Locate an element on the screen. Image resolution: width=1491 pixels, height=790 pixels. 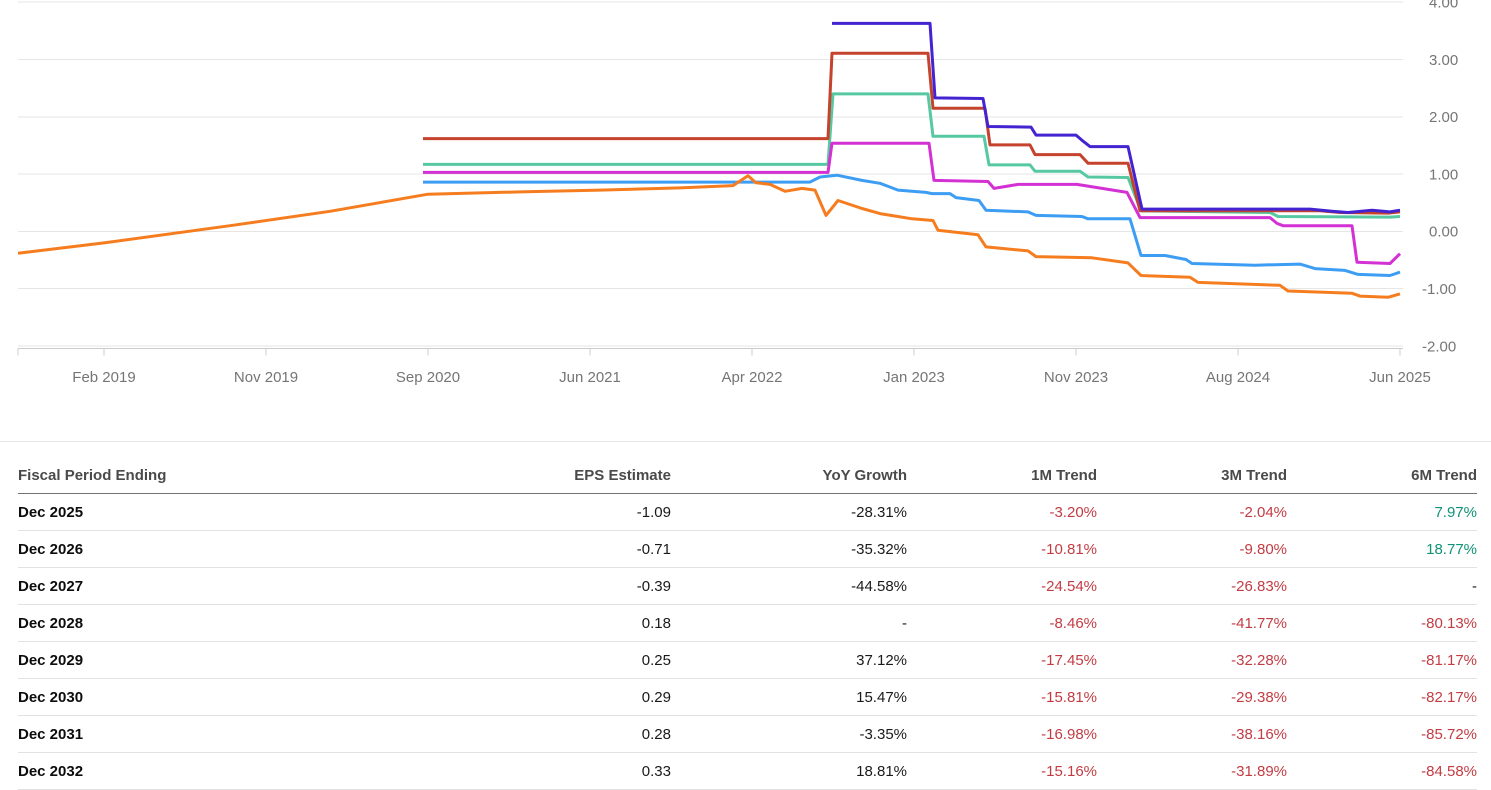
yoy-growth-cell: - is located at coordinates (789, 623).